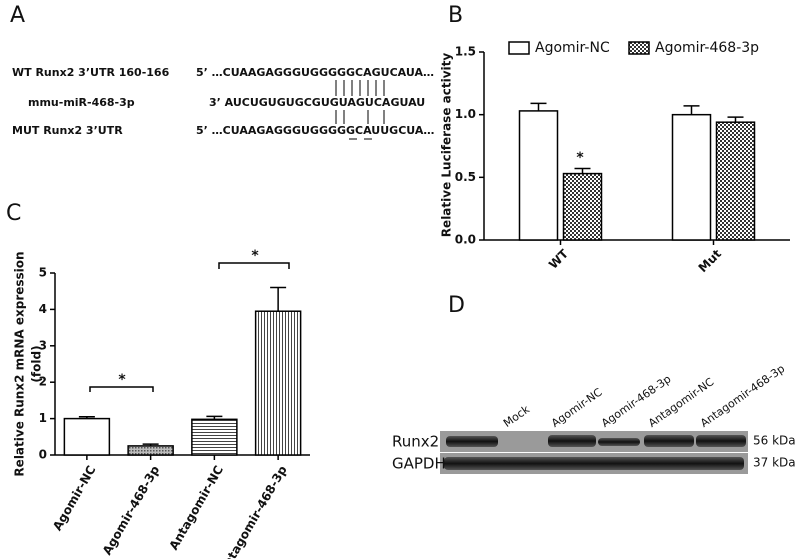 This screenshot has height=559, width=798. Describe the element at coordinates (774, 463) in the screenshot. I see `blot-size: 37 kDa` at that location.